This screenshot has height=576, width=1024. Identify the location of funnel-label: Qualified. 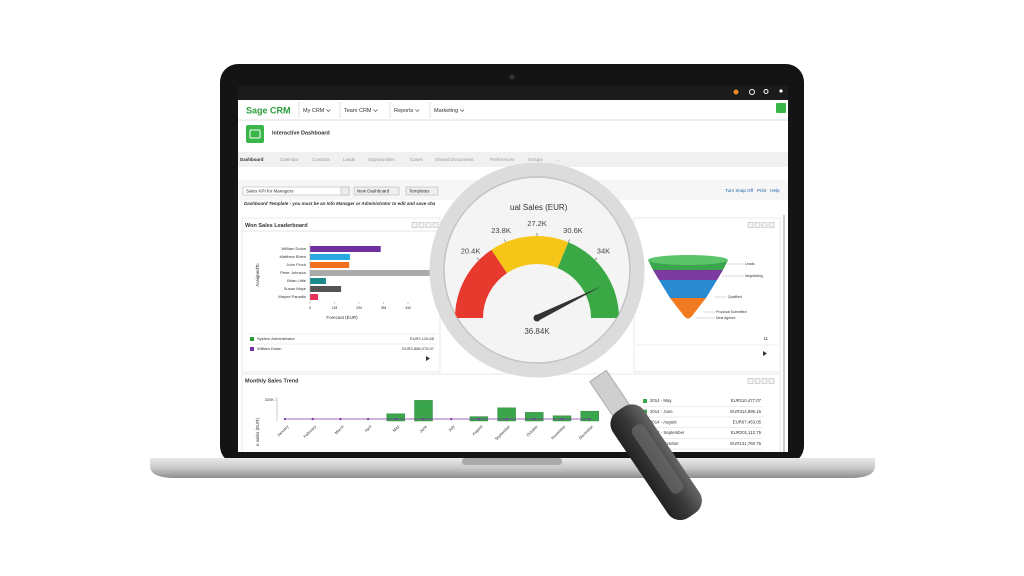
(735, 297).